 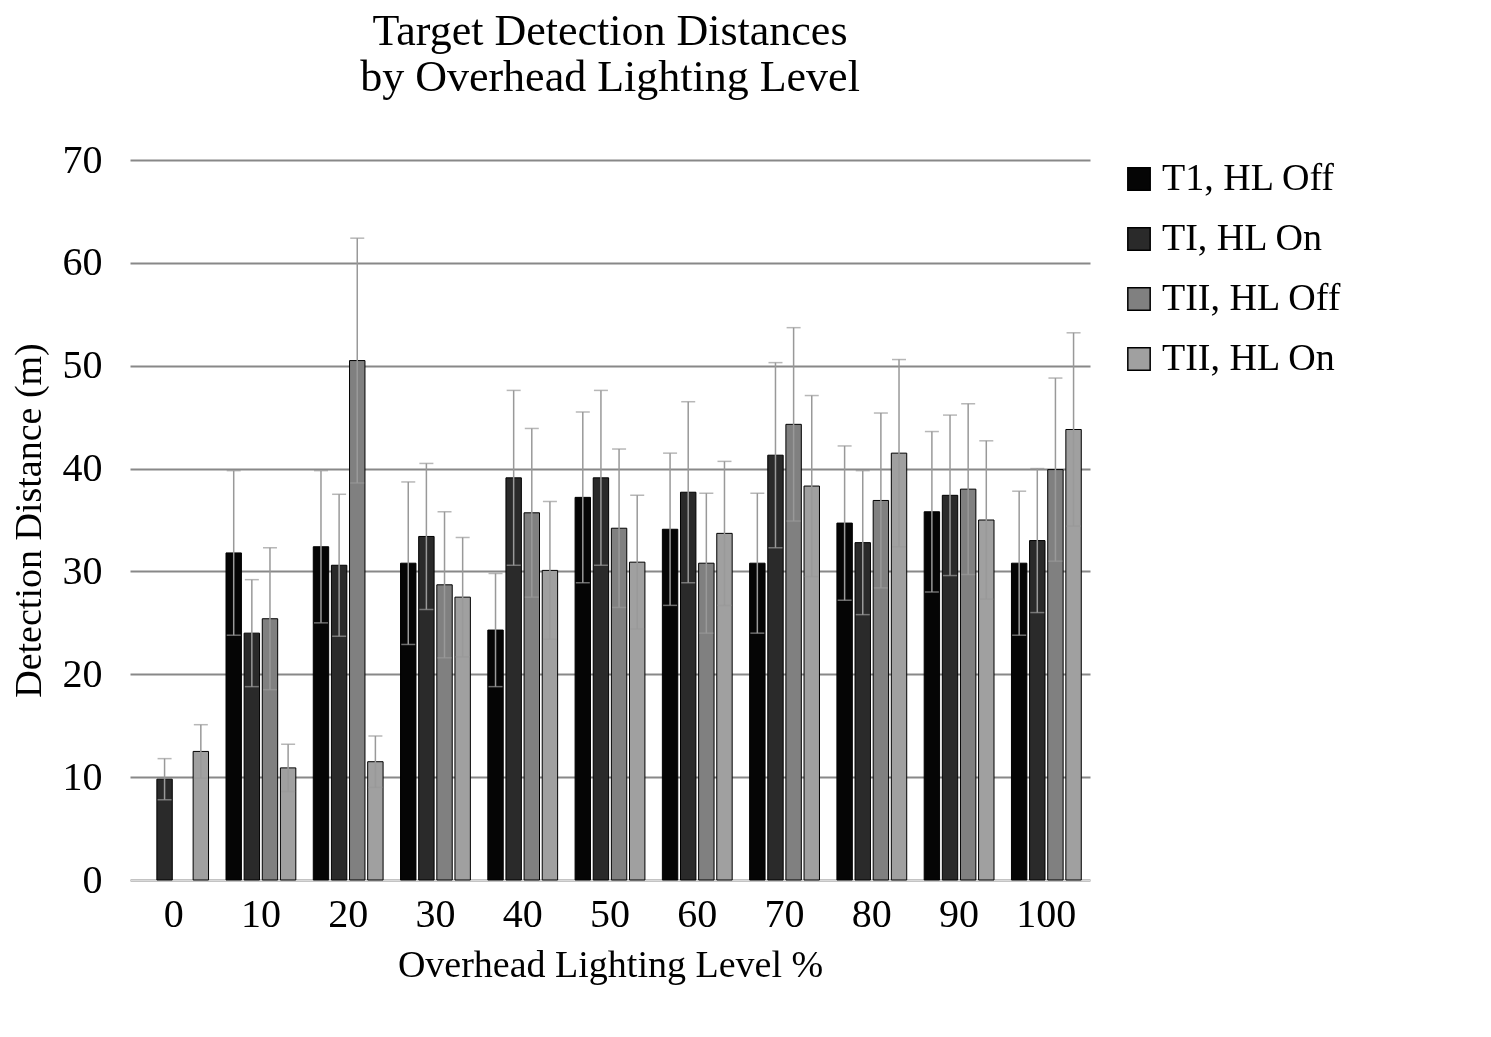 What do you see at coordinates (959, 913) in the screenshot?
I see `x-tick-label: 90` at bounding box center [959, 913].